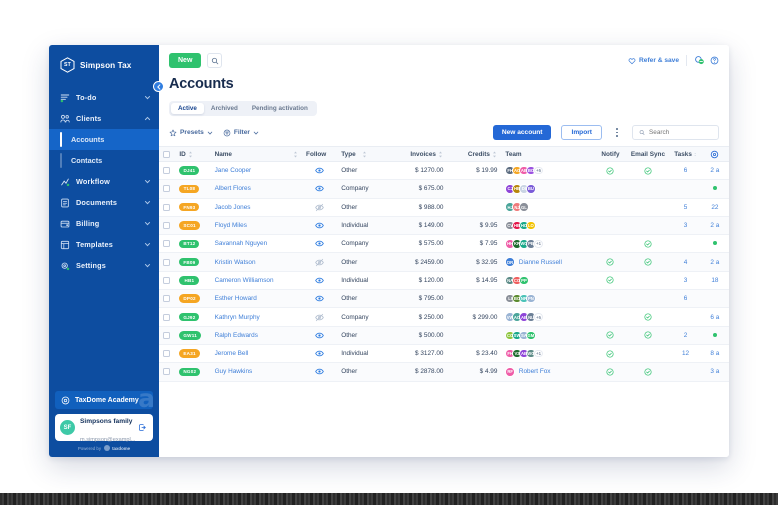  Describe the element at coordinates (581, 132) in the screenshot. I see `import-button: Import` at that location.